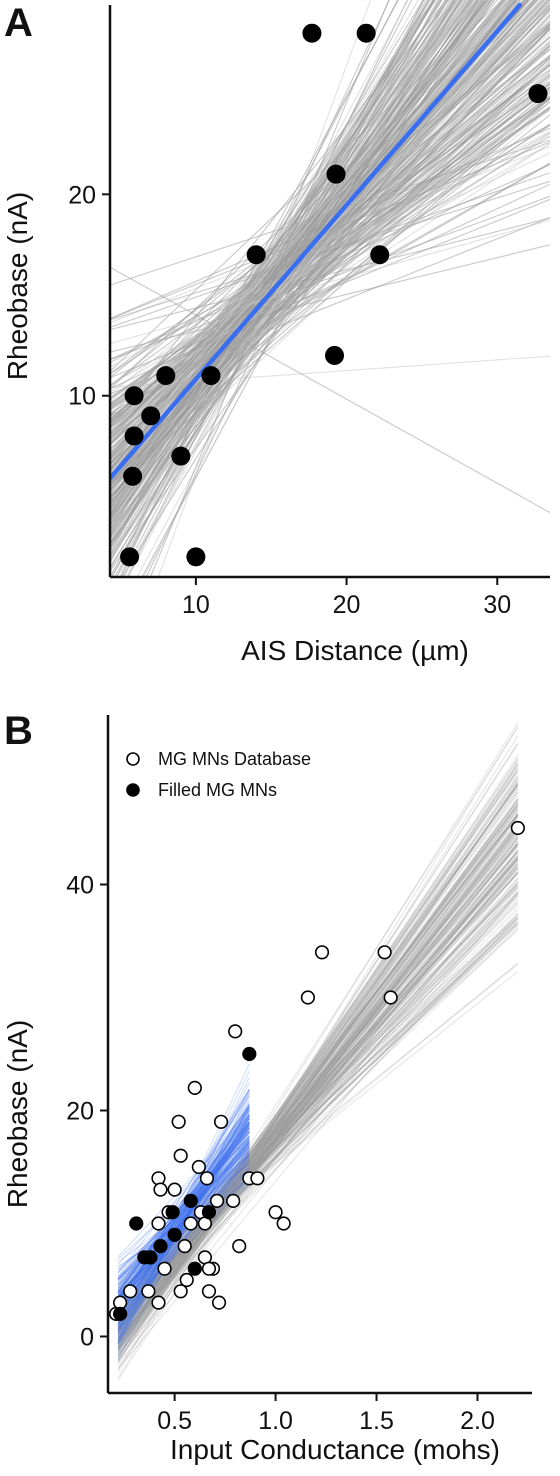 The width and height of the screenshot is (560, 1476). I want to click on y-tick-label: 10, so click(82, 397).